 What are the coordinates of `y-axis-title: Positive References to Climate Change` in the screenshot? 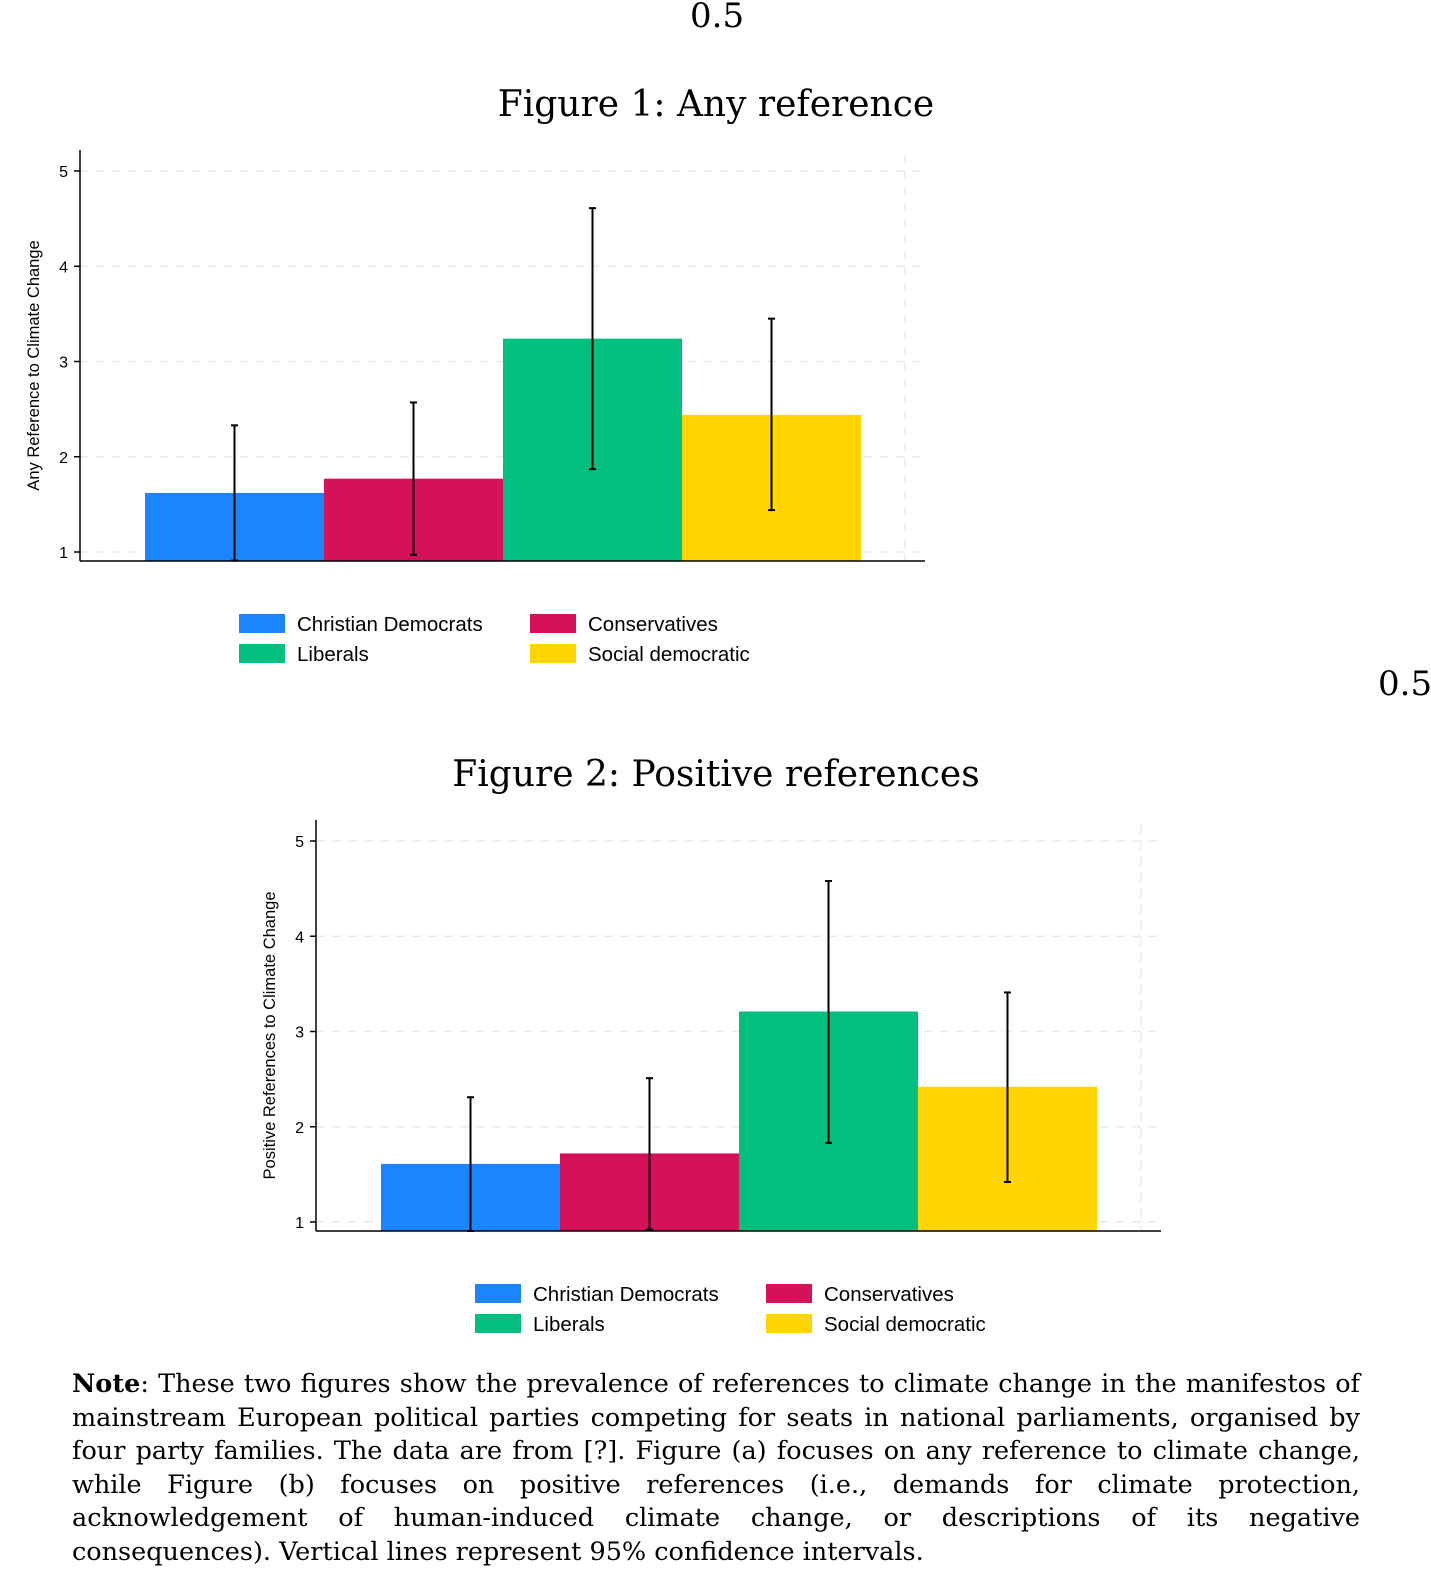 It's located at (270, 1036).